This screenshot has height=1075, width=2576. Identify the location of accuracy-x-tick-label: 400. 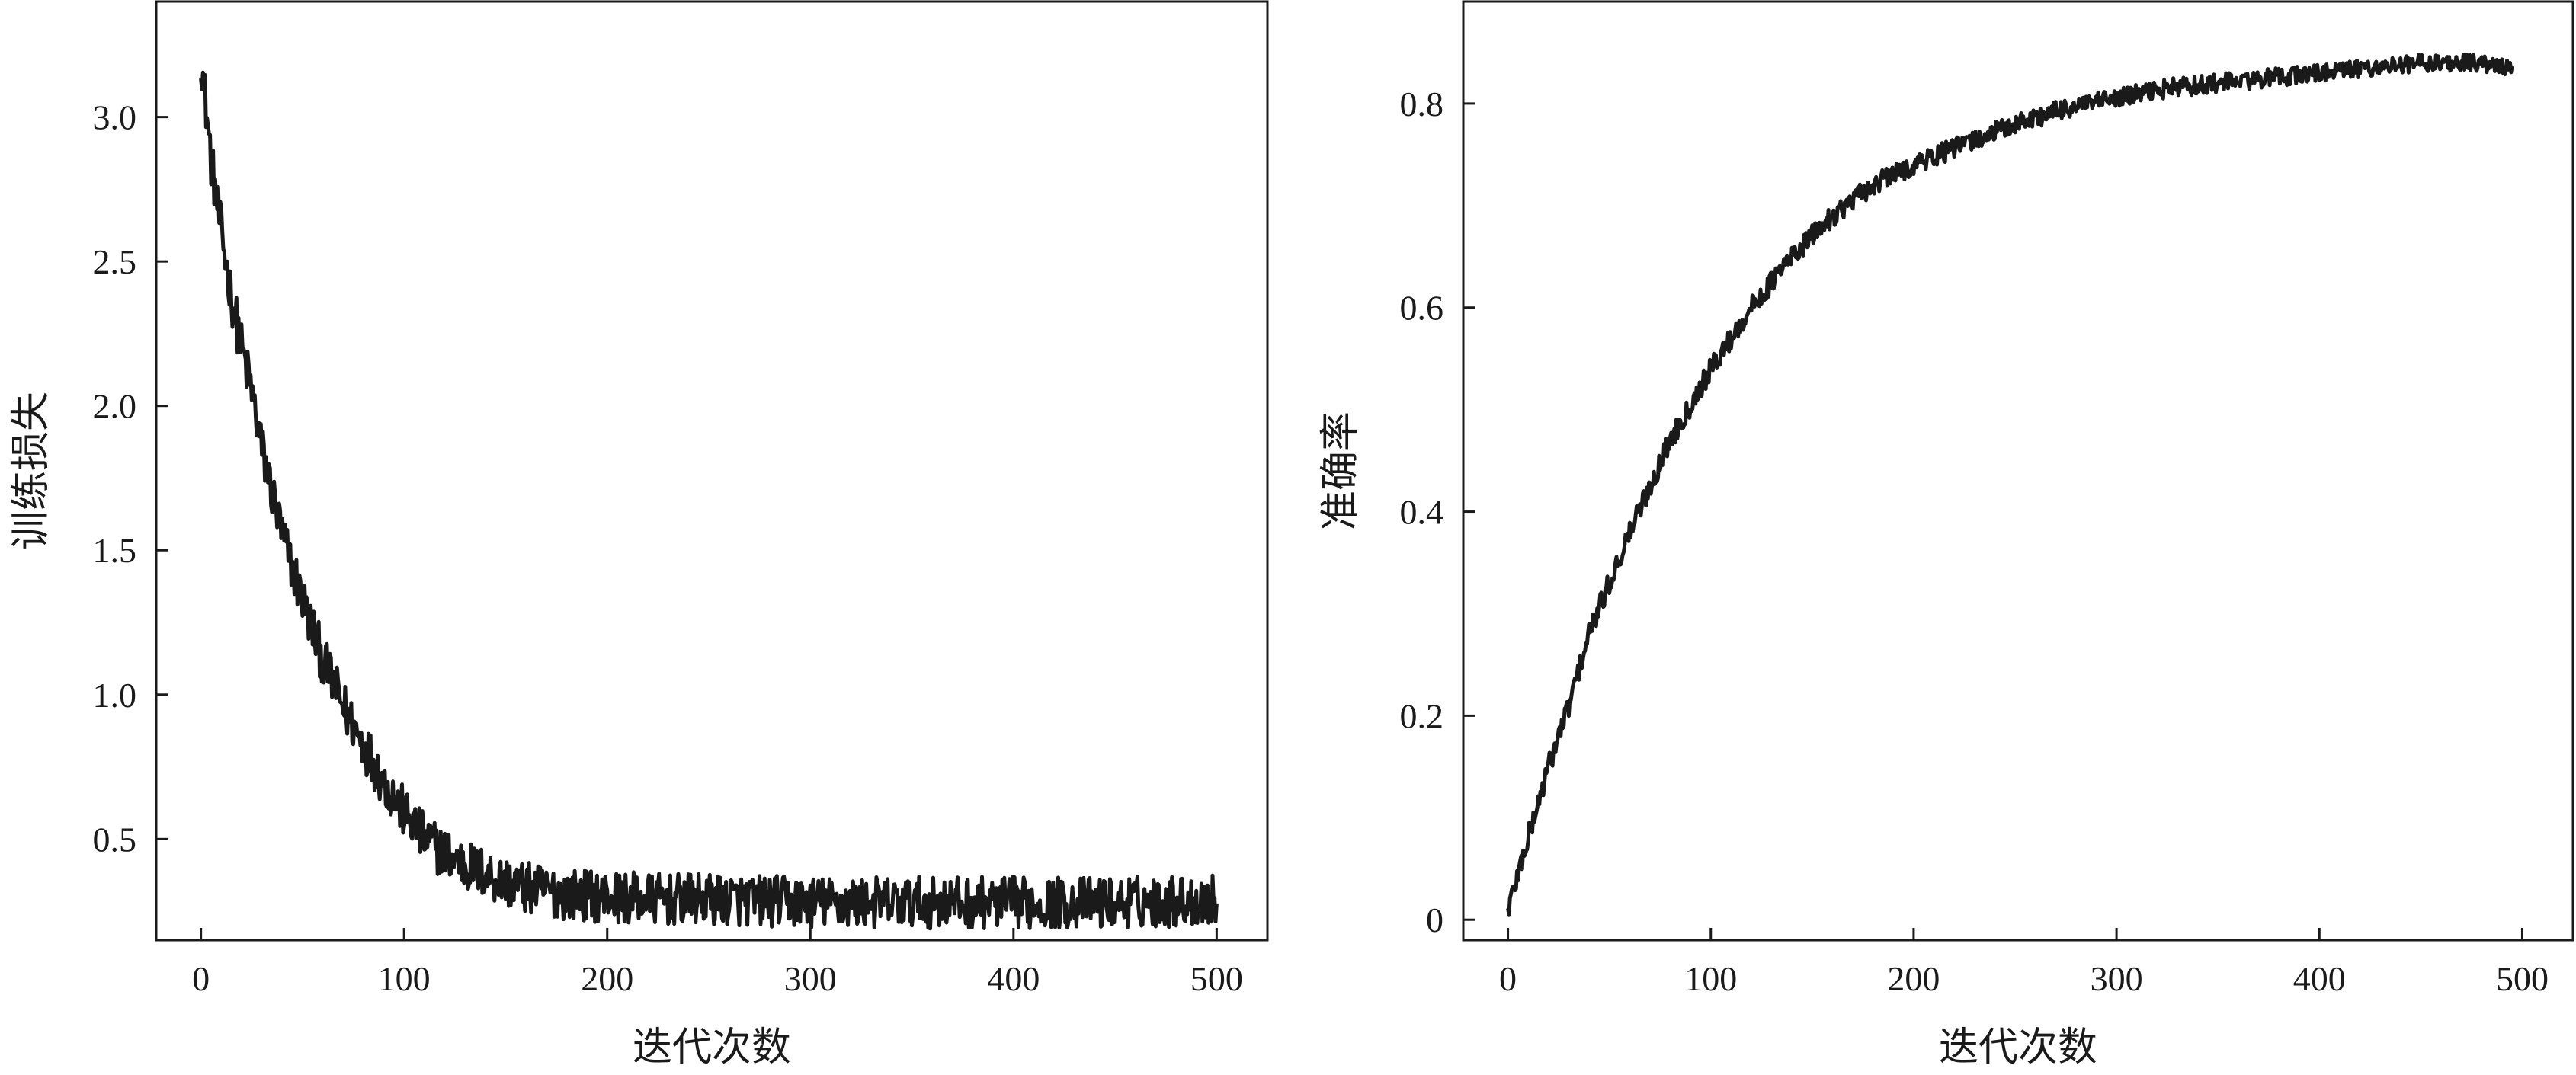
(2319, 979).